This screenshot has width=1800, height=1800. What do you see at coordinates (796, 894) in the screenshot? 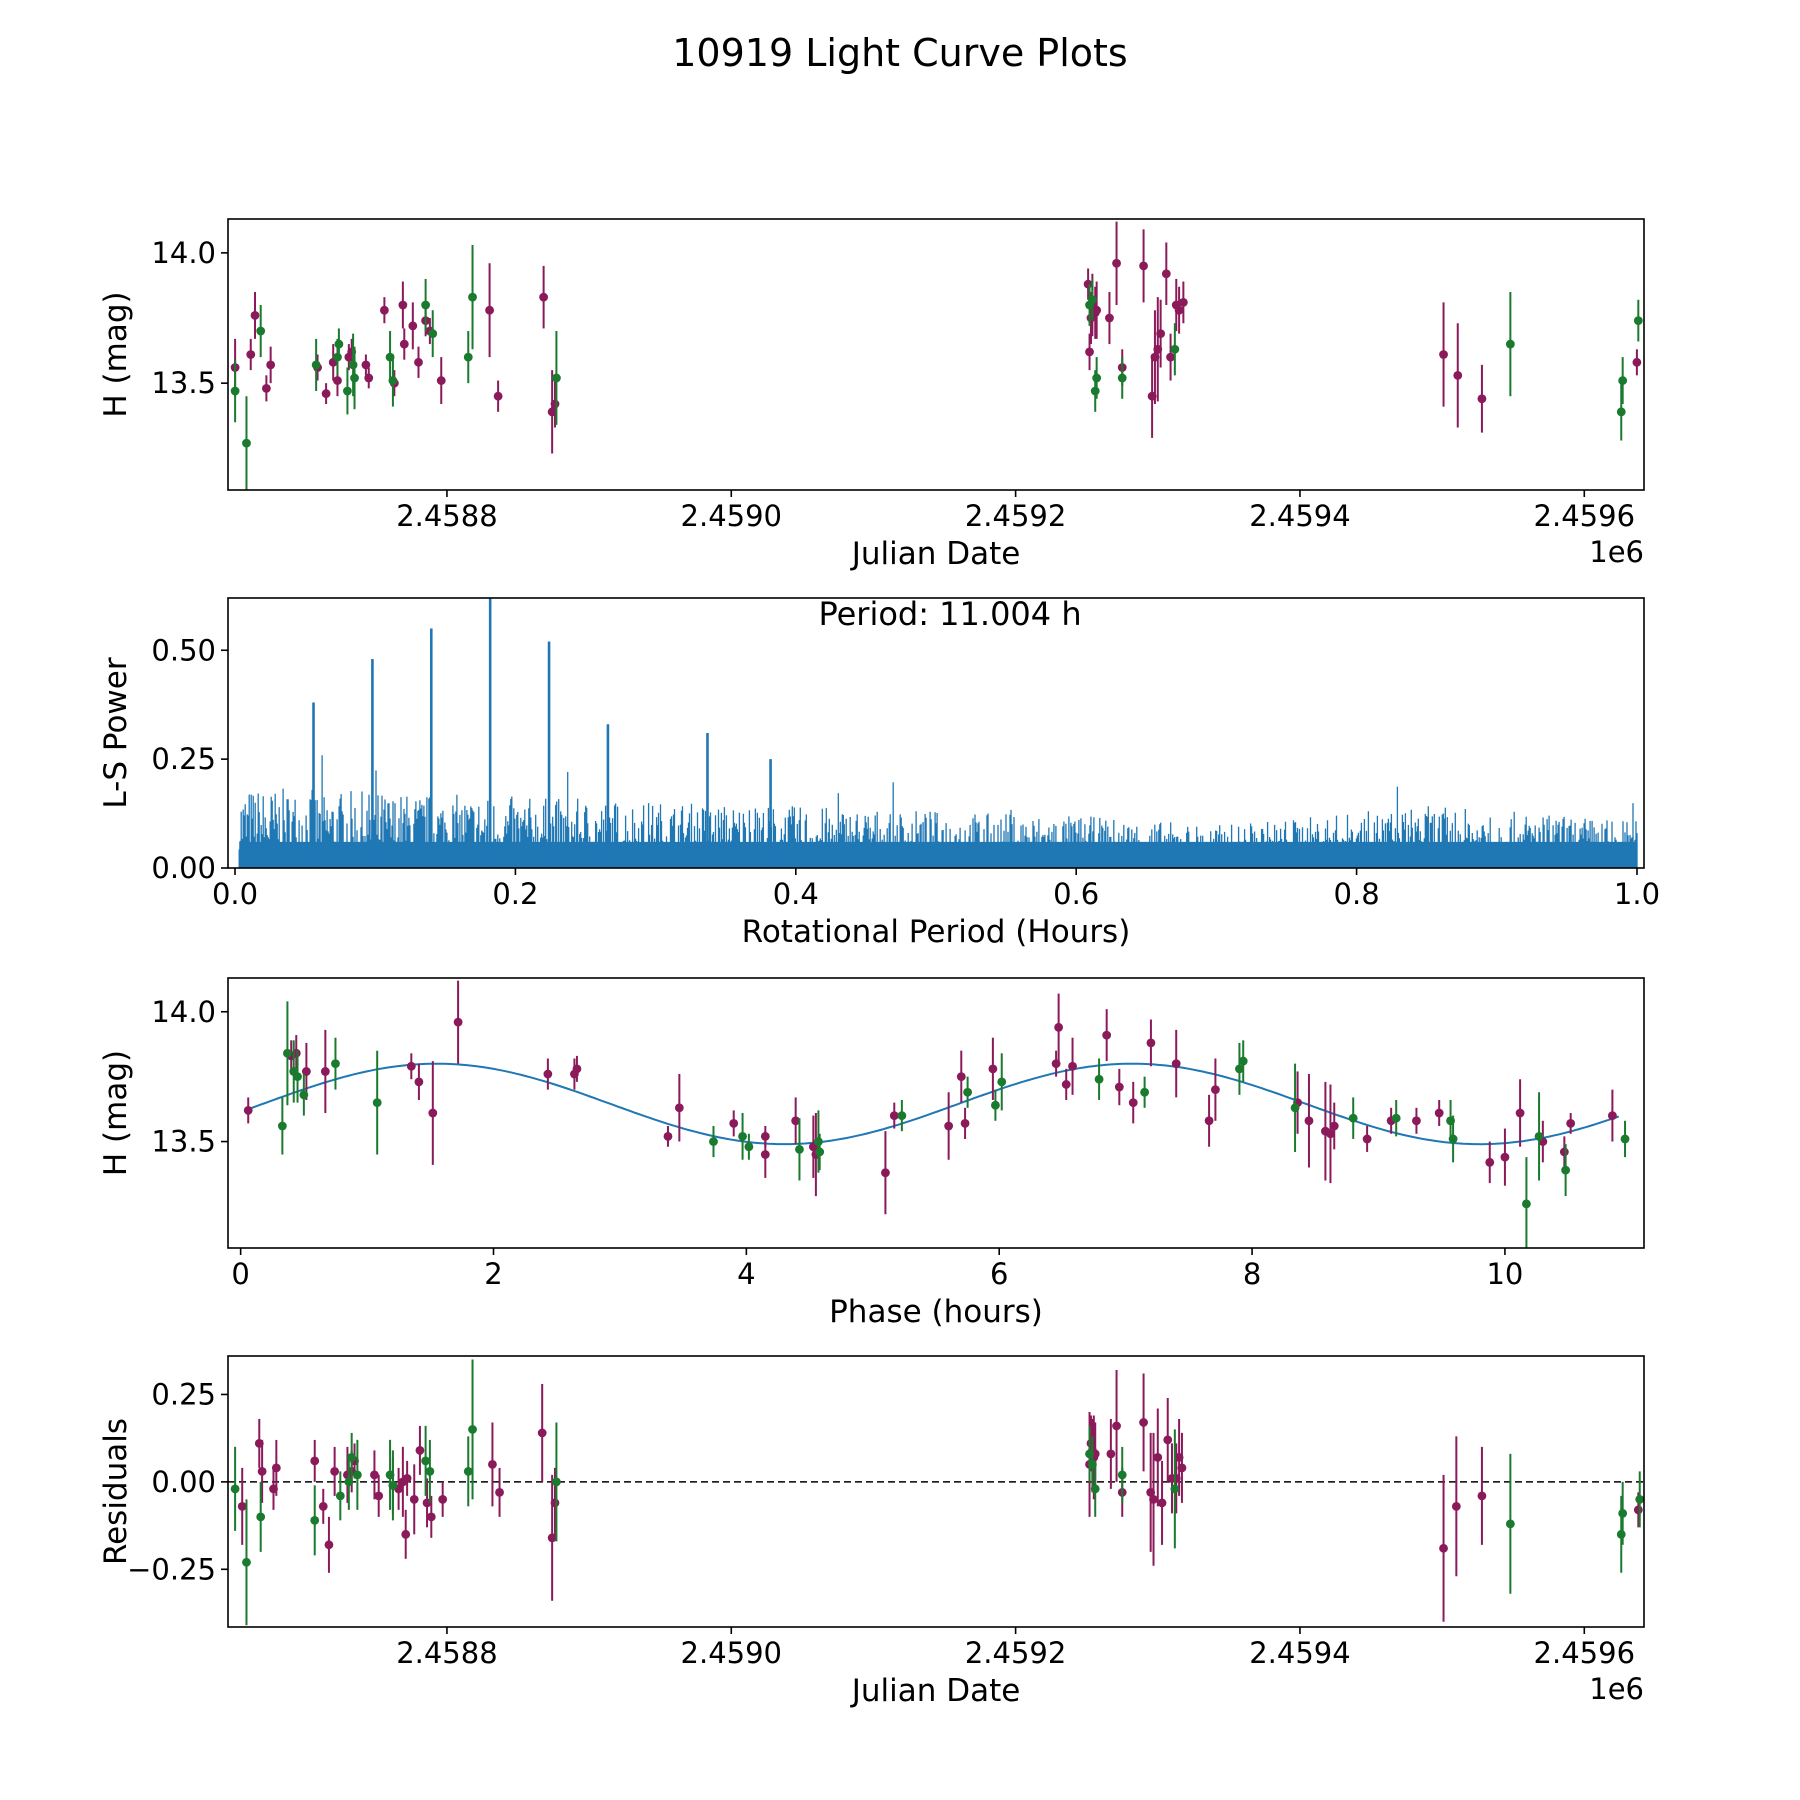
I see `x-tick-label: 0.4` at bounding box center [796, 894].